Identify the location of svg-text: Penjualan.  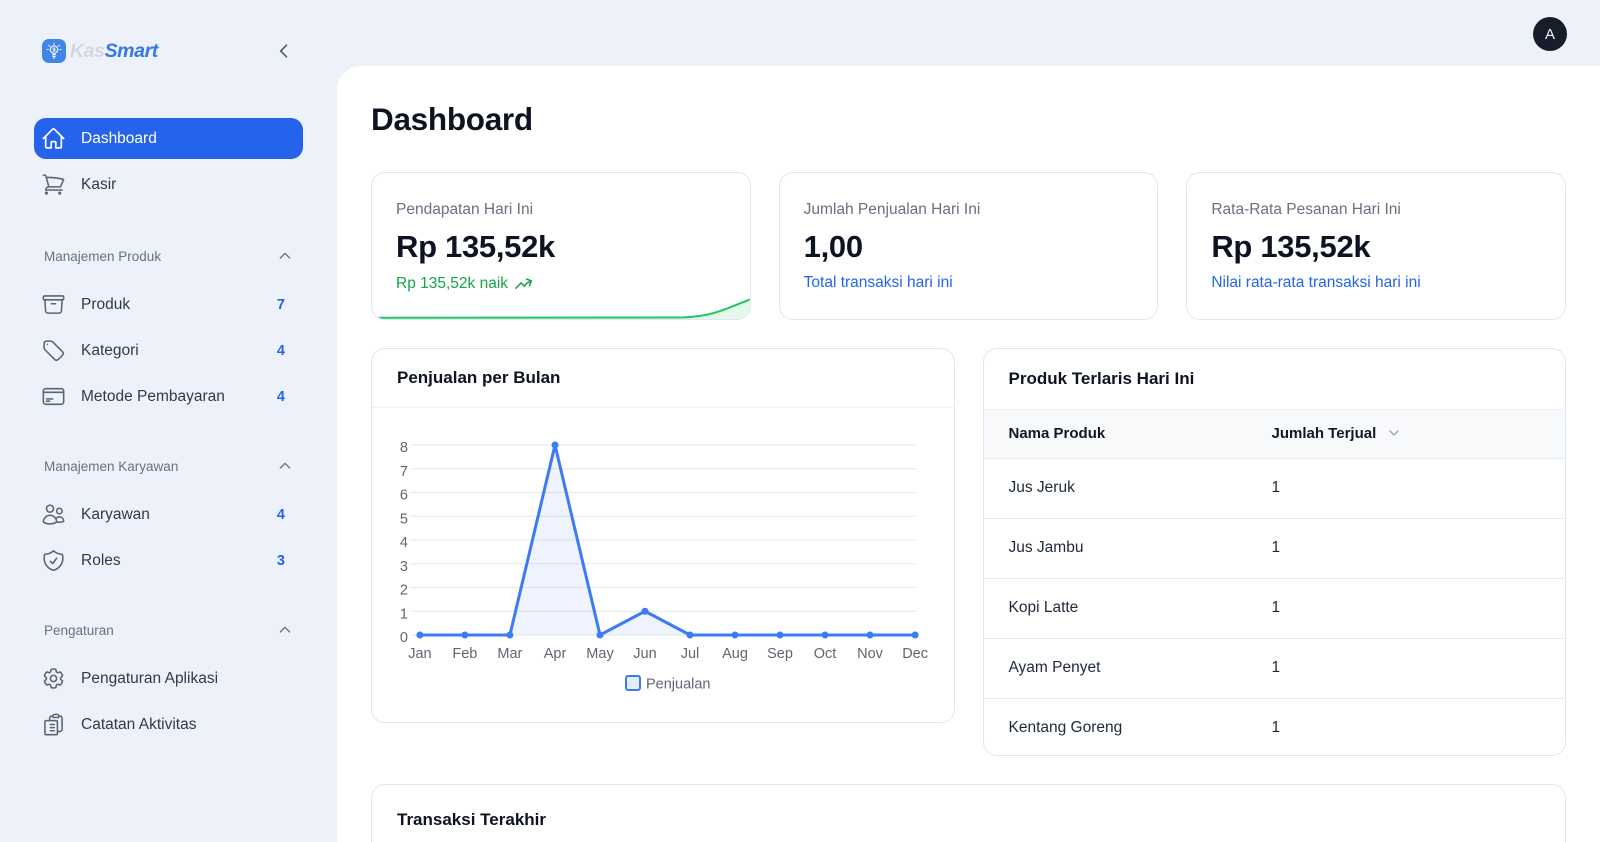
(678, 685).